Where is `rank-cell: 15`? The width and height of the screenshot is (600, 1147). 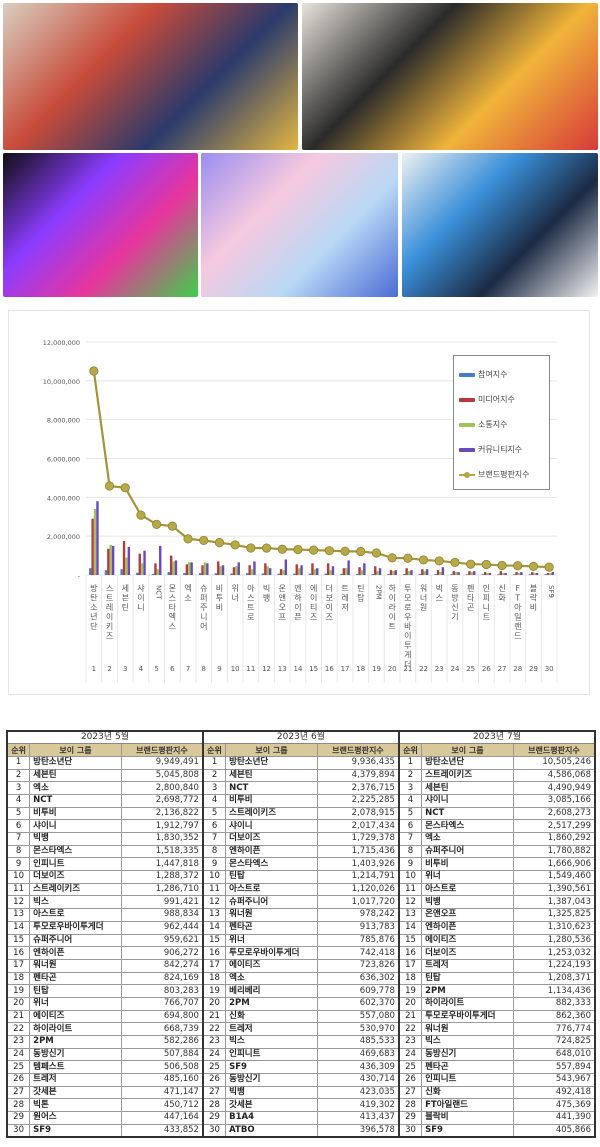 rank-cell: 15 is located at coordinates (18, 940).